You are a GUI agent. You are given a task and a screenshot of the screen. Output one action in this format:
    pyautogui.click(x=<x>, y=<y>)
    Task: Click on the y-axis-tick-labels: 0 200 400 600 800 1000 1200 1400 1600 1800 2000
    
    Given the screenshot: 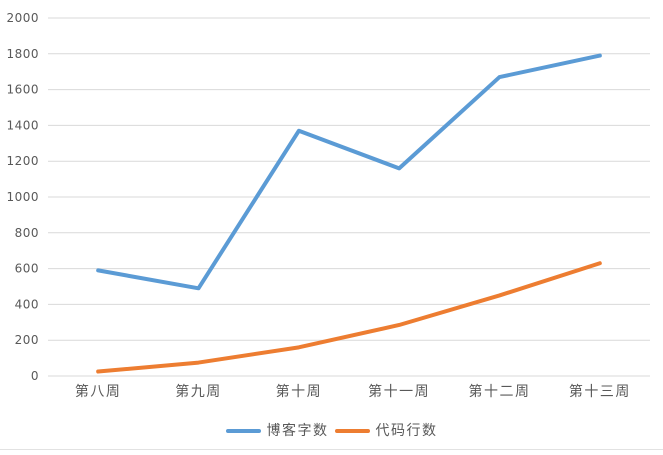 What is the action you would take?
    pyautogui.click(x=22, y=197)
    